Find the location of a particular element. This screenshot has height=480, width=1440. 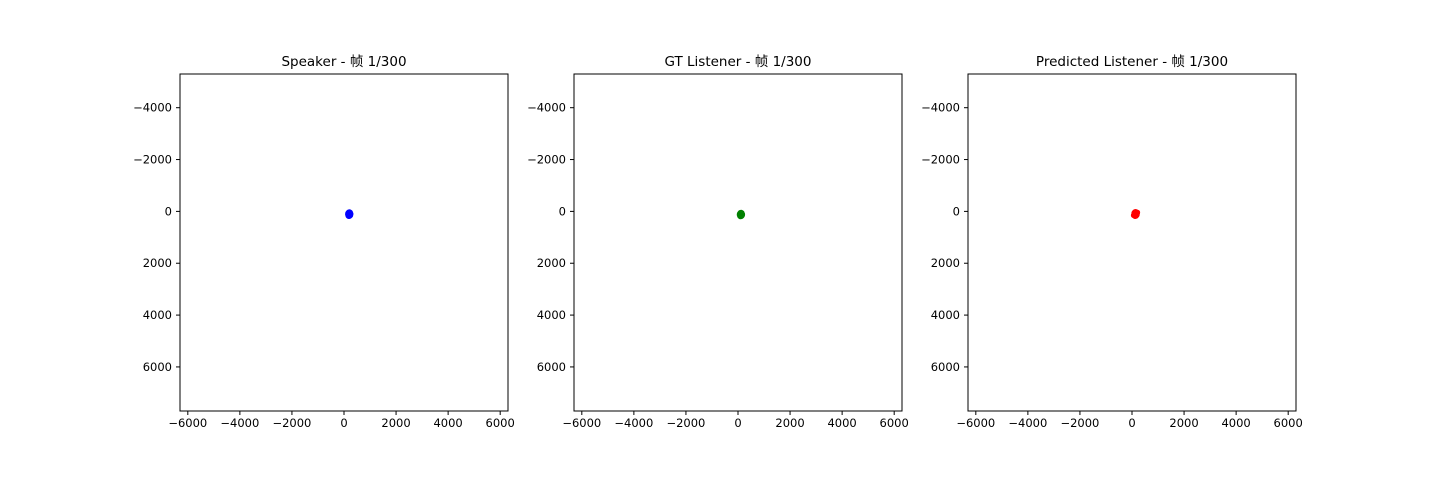

speaker-title: Speaker - 帧 1/300 is located at coordinates (343, 62).